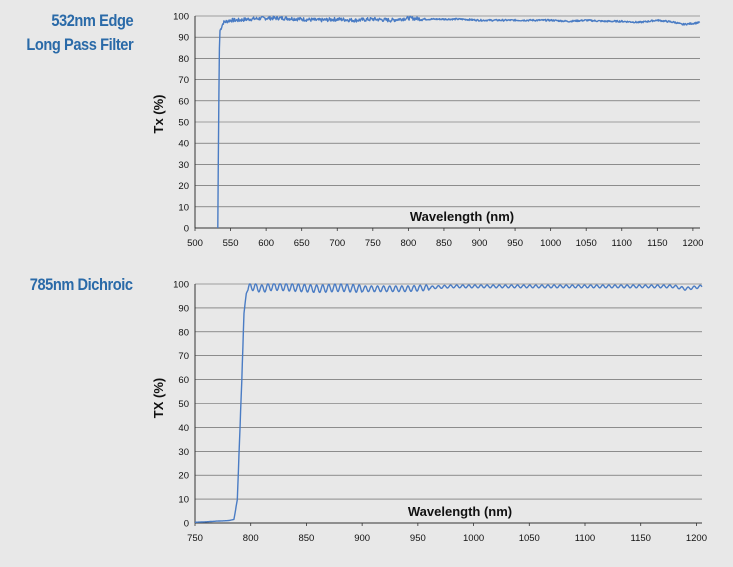  I want to click on chart1-xtick-label: 750, so click(373, 243).